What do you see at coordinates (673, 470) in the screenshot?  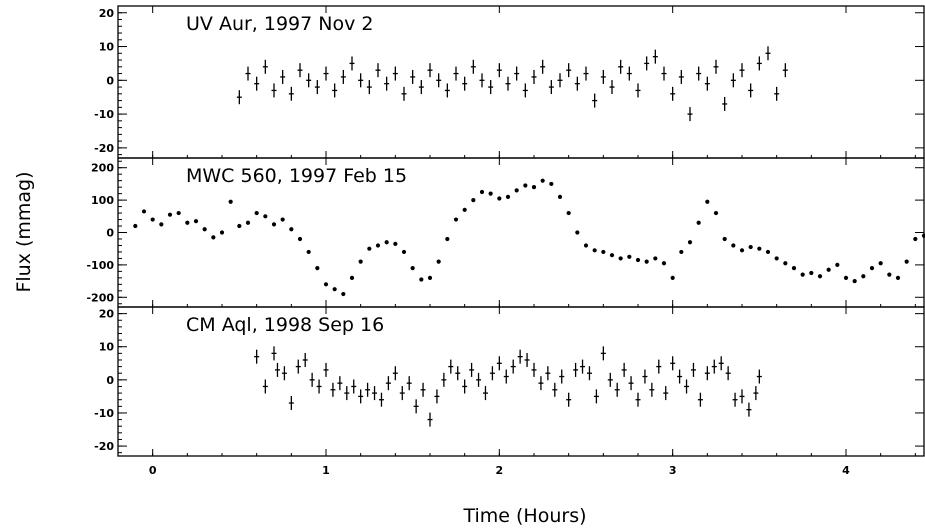 I see `x-tick-label: 3` at bounding box center [673, 470].